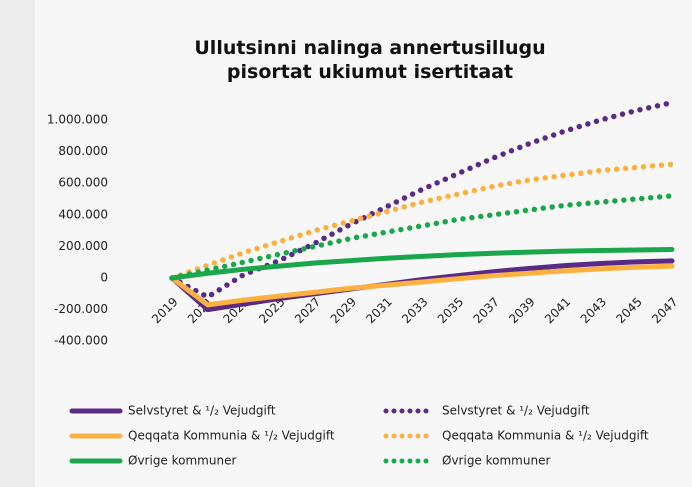  What do you see at coordinates (521, 310) in the screenshot?
I see `x-tick-label: 2039` at bounding box center [521, 310].